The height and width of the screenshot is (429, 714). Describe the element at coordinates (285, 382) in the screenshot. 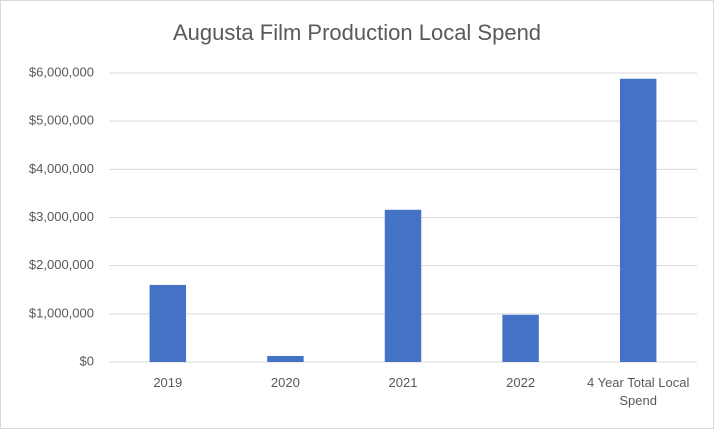

I see `x-tick-label: 2020` at that location.